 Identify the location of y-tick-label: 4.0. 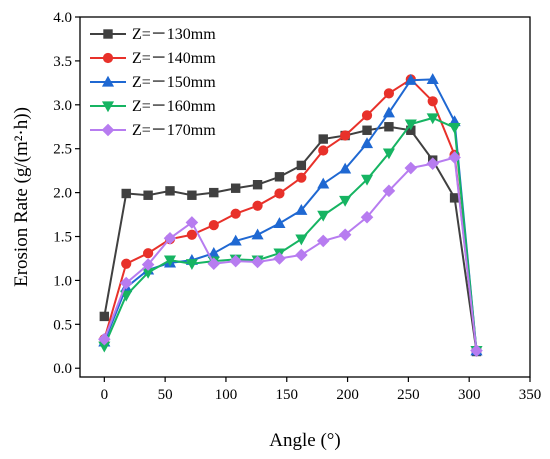
(62, 18).